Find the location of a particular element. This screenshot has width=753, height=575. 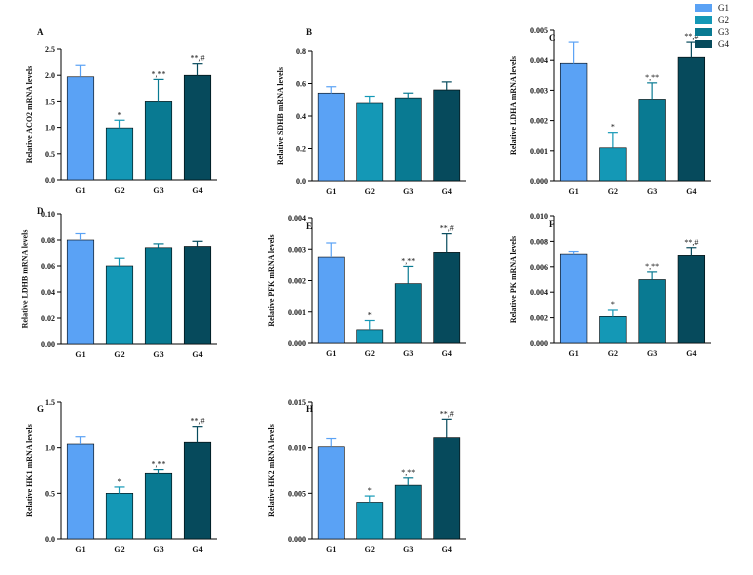

bar-e-g1 is located at coordinates (331, 300).